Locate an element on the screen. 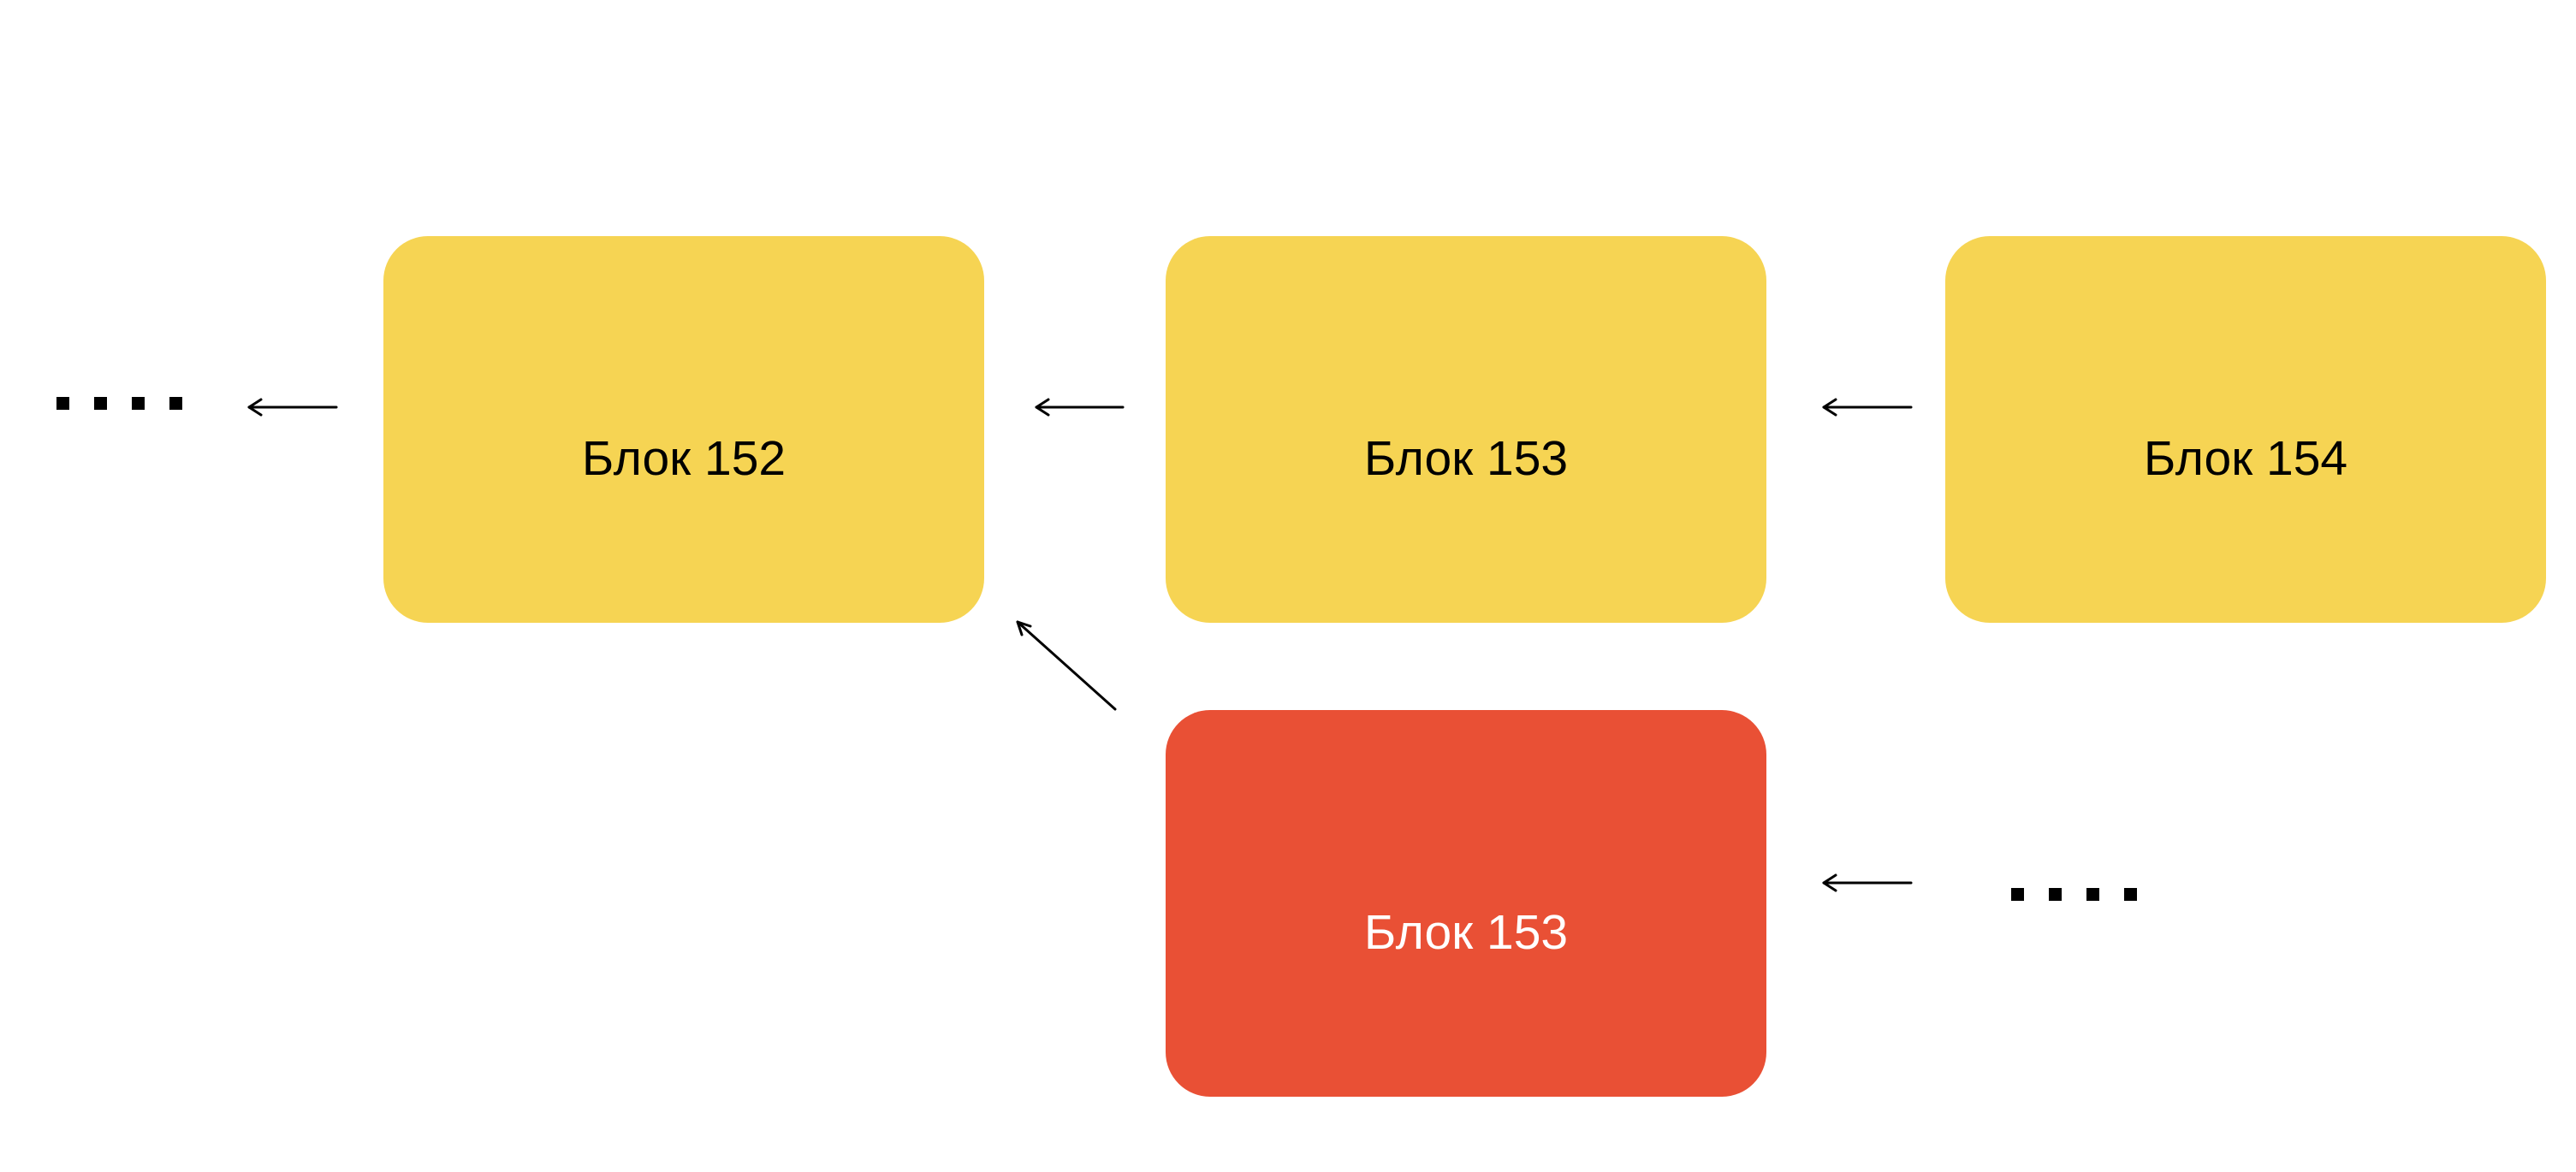 The image size is (2576, 1172). arrow-block153fork-to-block152 is located at coordinates (1066, 665).